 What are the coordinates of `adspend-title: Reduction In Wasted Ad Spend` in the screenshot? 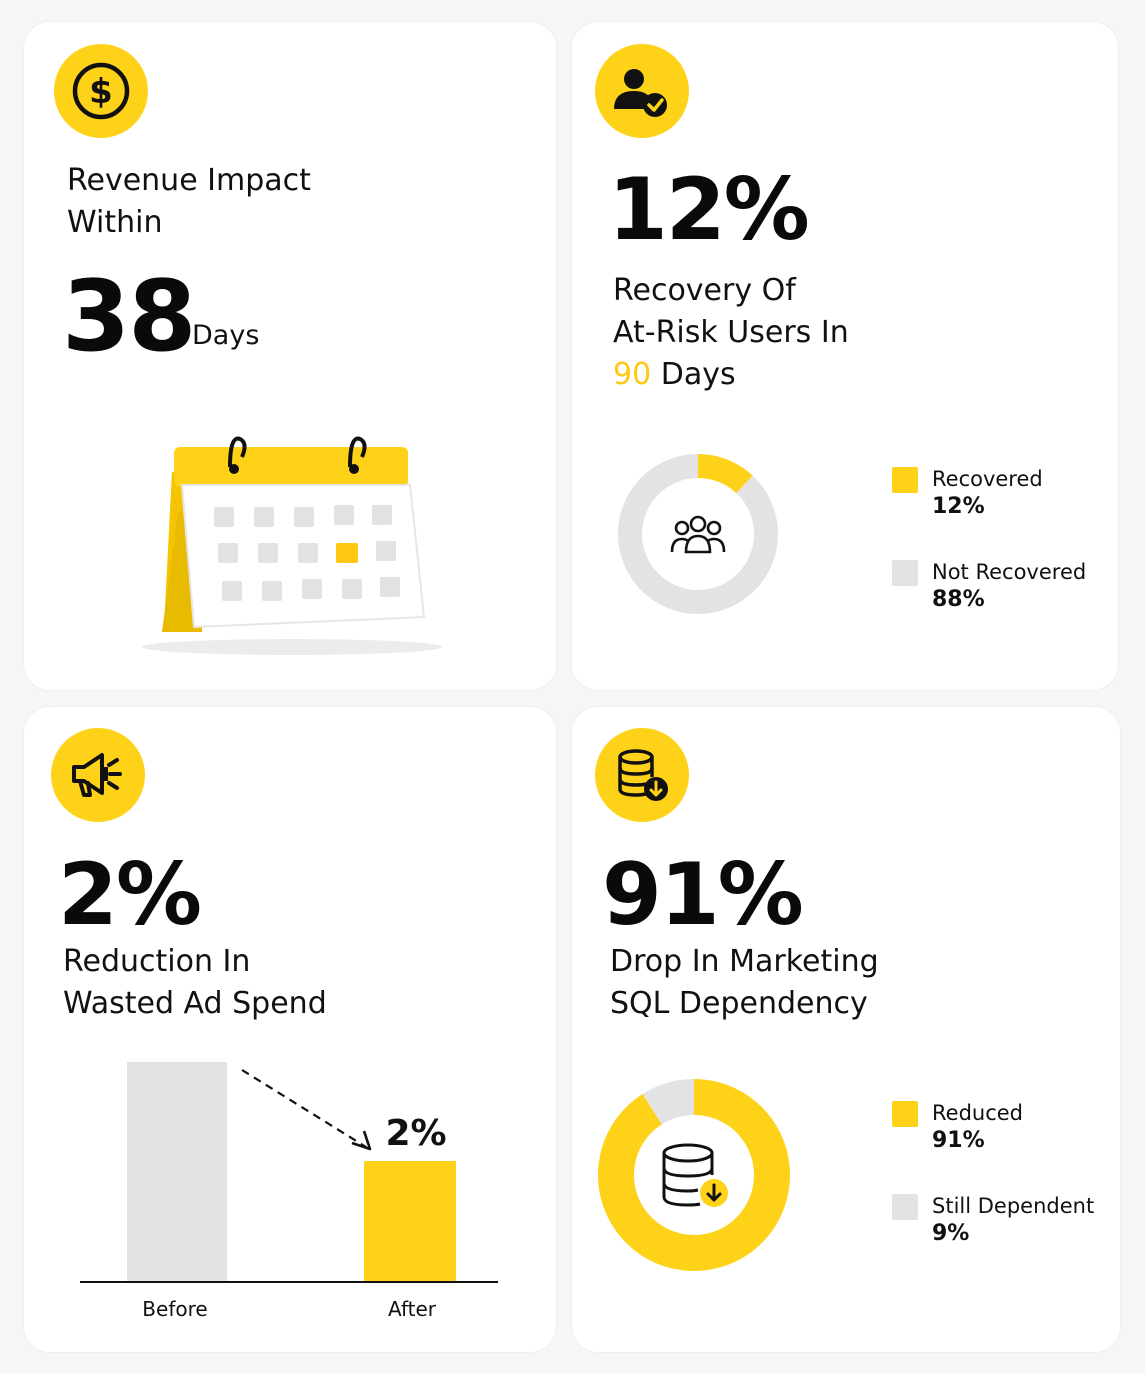 It's located at (195, 983).